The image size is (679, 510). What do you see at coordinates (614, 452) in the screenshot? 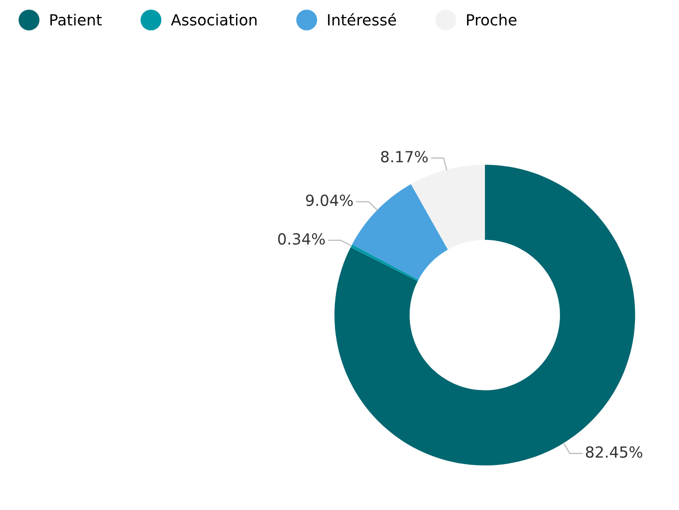
I see `data-label: 82.45%` at bounding box center [614, 452].